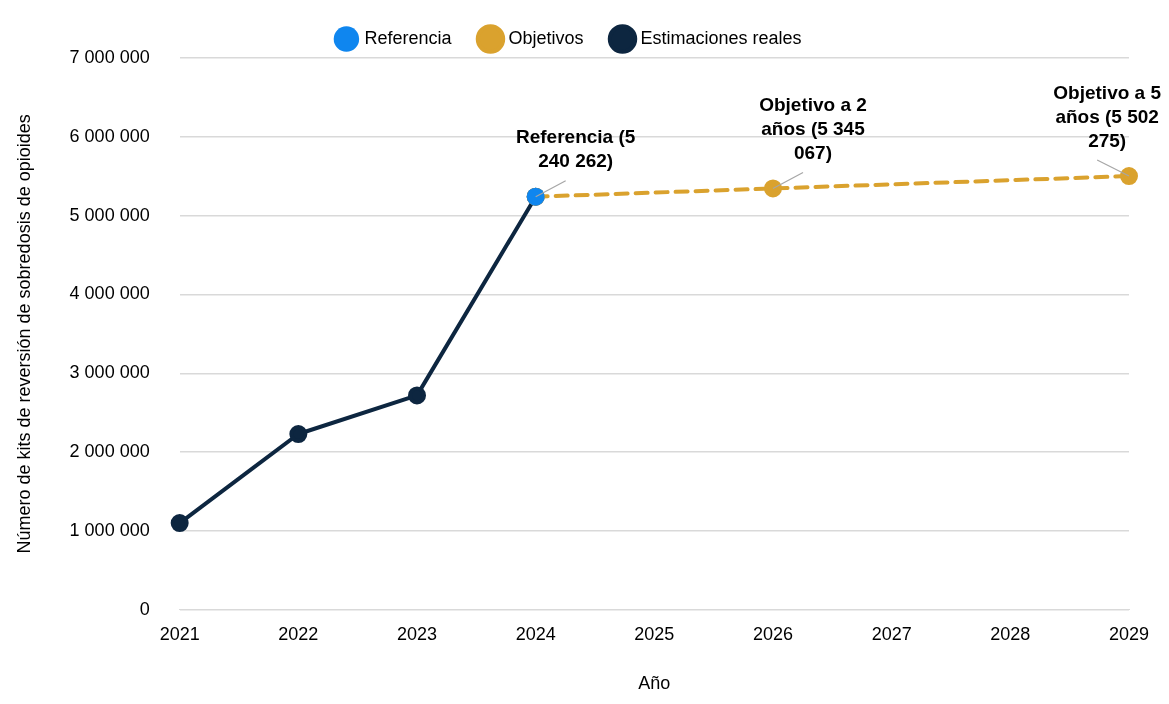 This screenshot has width=1169, height=704. I want to click on legend-label: Estimaciones reales, so click(721, 37).